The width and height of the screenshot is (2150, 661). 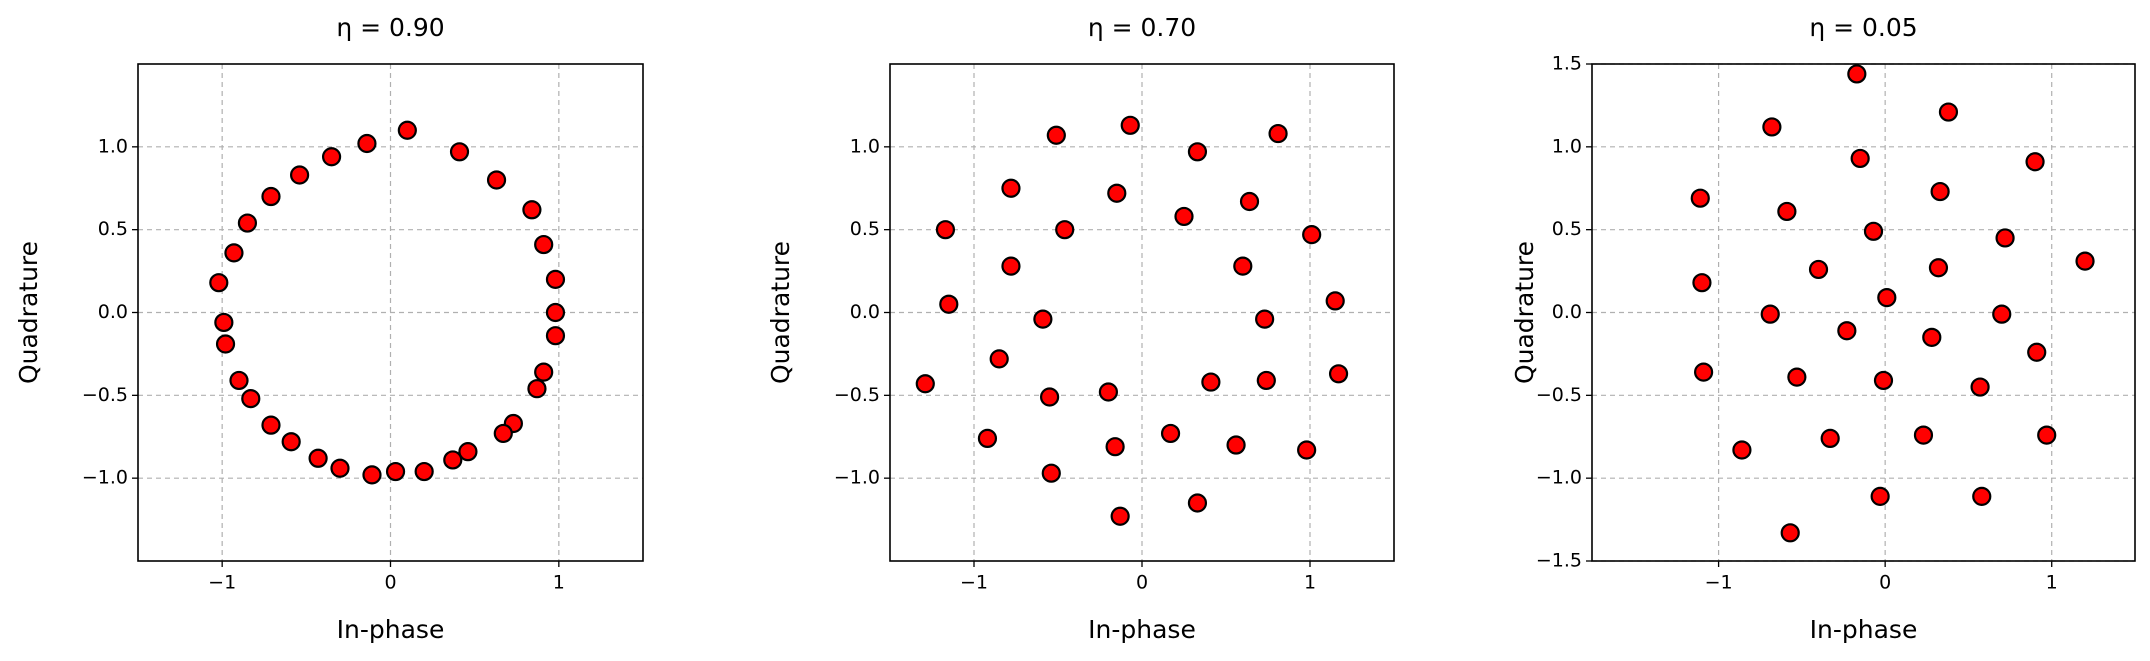 What do you see at coordinates (1142, 27) in the screenshot?
I see `chart-title: η = 0.70` at bounding box center [1142, 27].